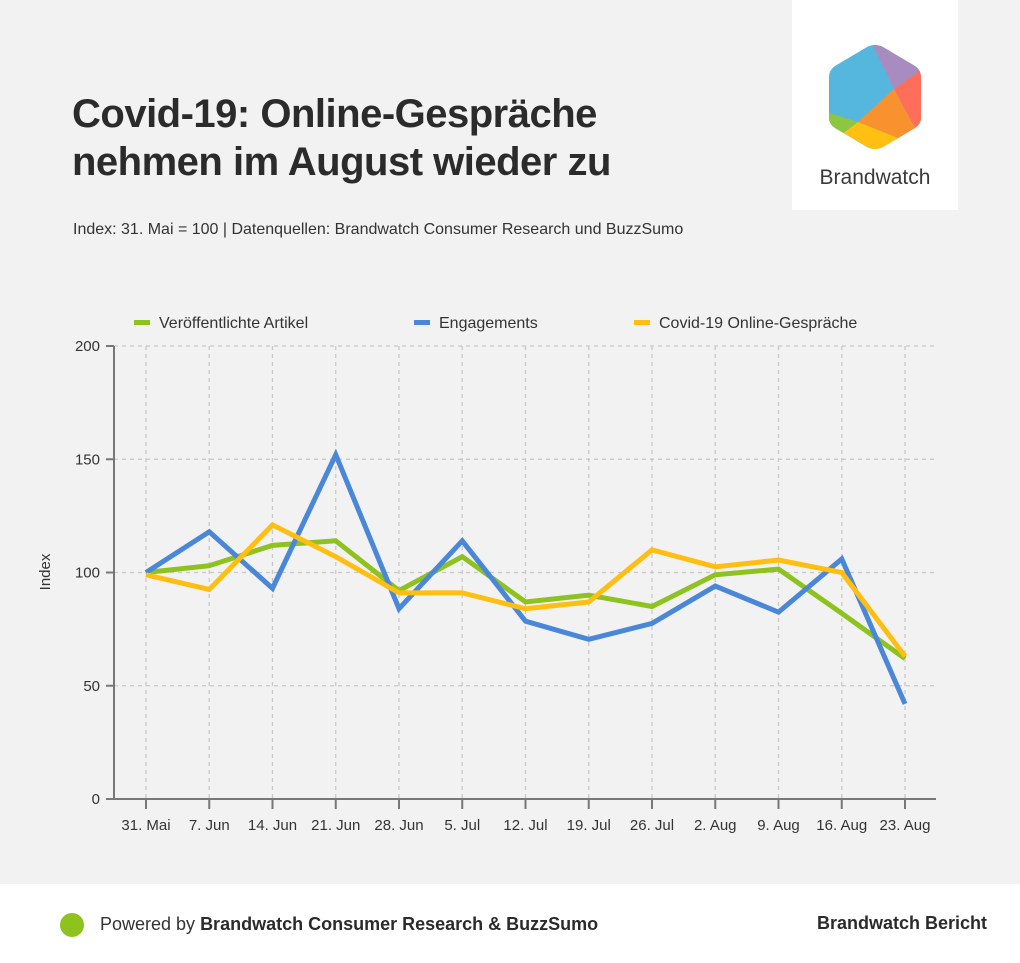 The width and height of the screenshot is (1020, 963). What do you see at coordinates (652, 825) in the screenshot?
I see `x-tick-label: 26. Jul` at bounding box center [652, 825].